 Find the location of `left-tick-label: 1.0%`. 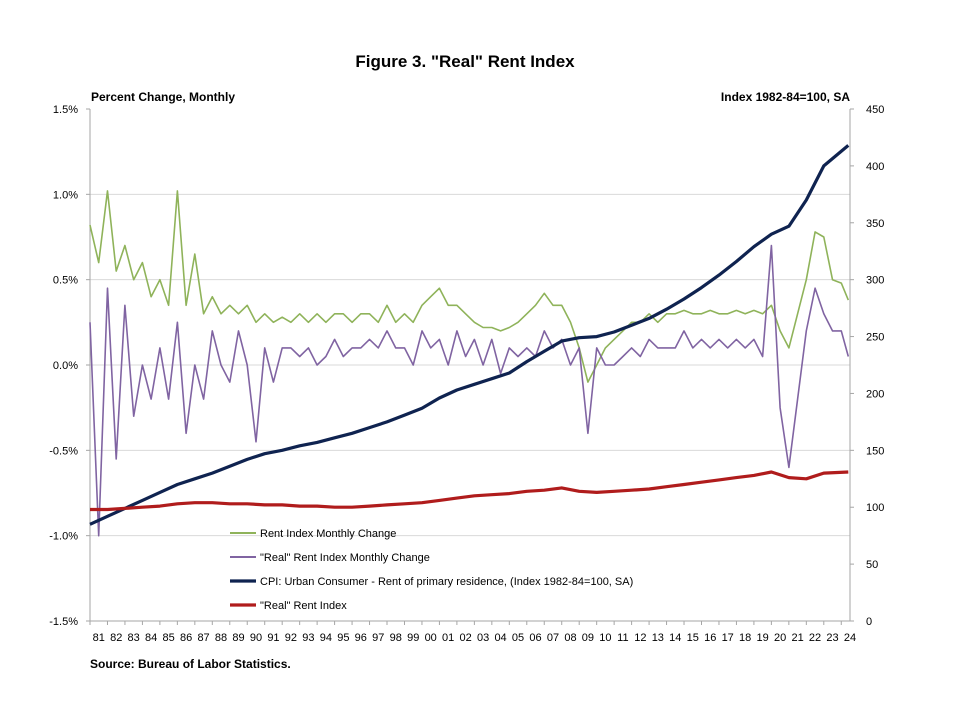

left-tick-label: 1.0% is located at coordinates (65, 195).